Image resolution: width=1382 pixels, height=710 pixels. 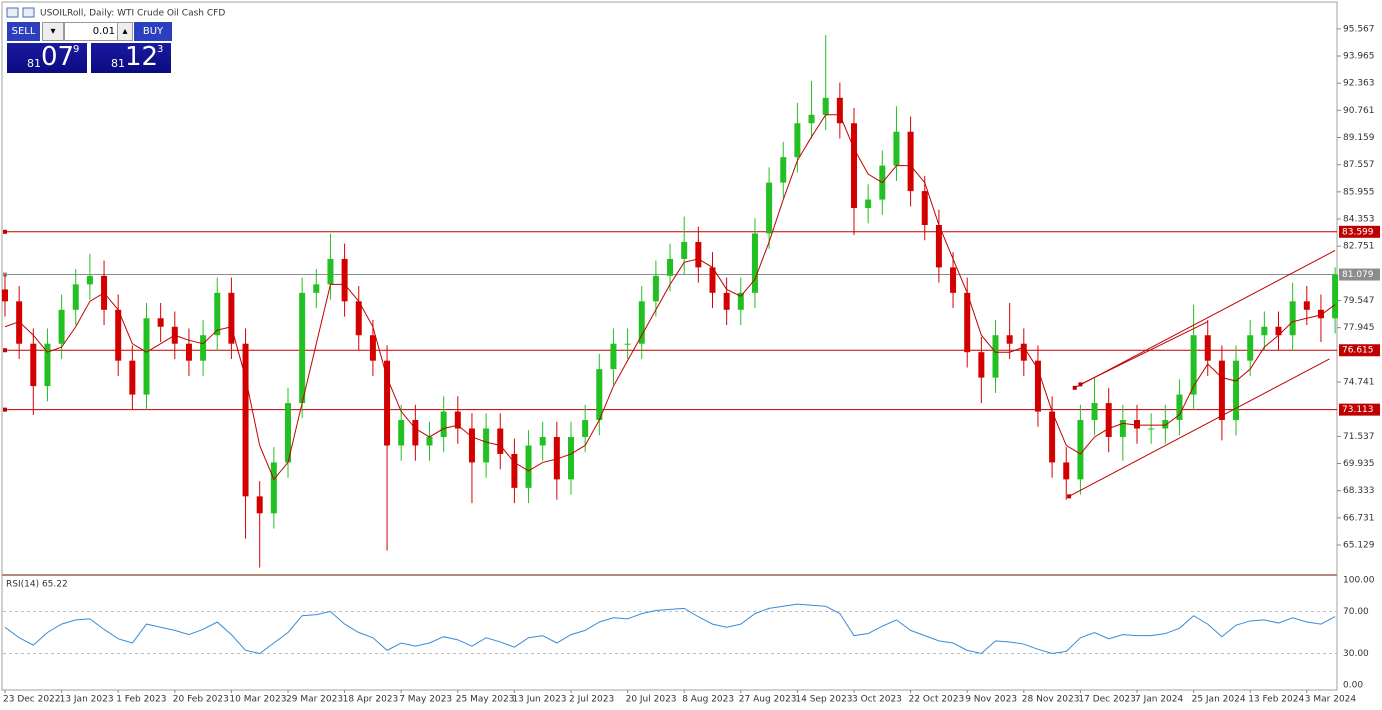 What do you see at coordinates (1359, 328) in the screenshot?
I see `y-tick-label: 77.945` at bounding box center [1359, 328].